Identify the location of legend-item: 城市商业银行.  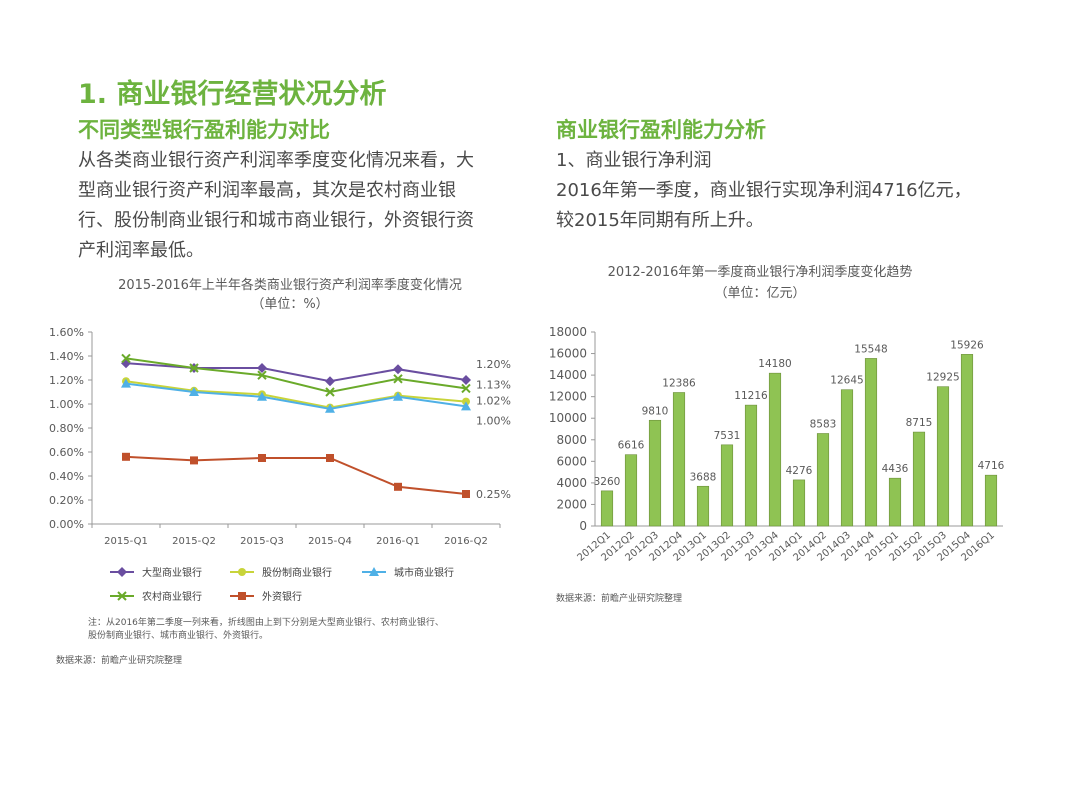
(408, 572).